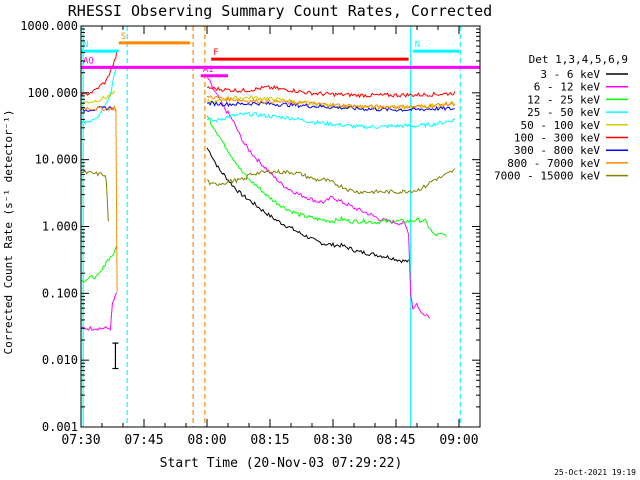 This screenshot has height=480, width=640. Describe the element at coordinates (56, 160) in the screenshot. I see `y-tick-label-4: 10.000` at that location.